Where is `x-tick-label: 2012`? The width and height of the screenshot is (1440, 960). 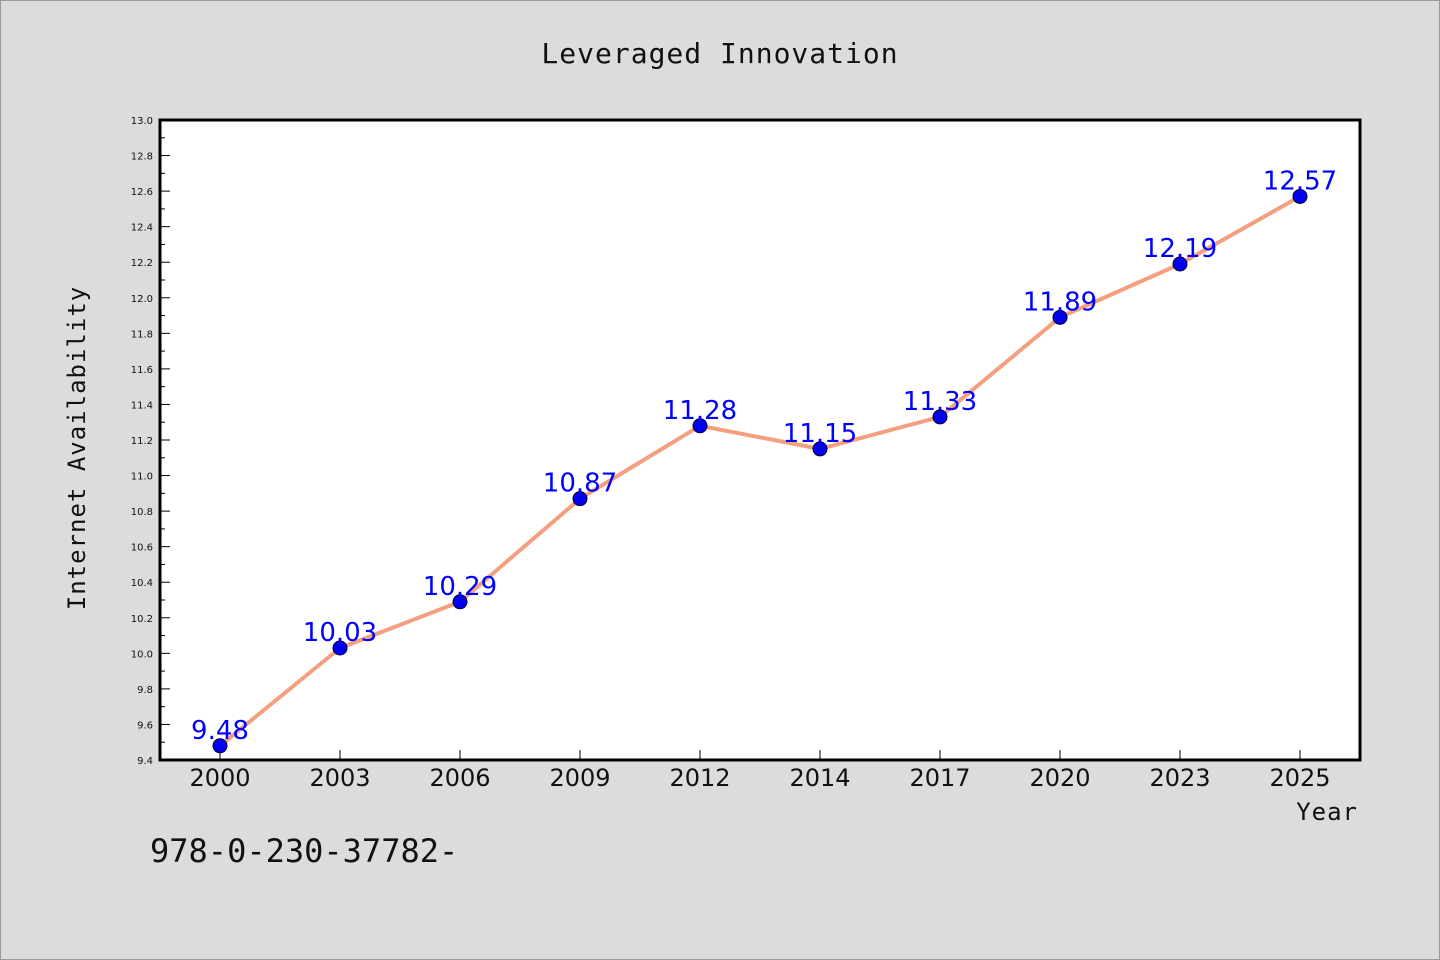 x-tick-label: 2012 is located at coordinates (699, 778).